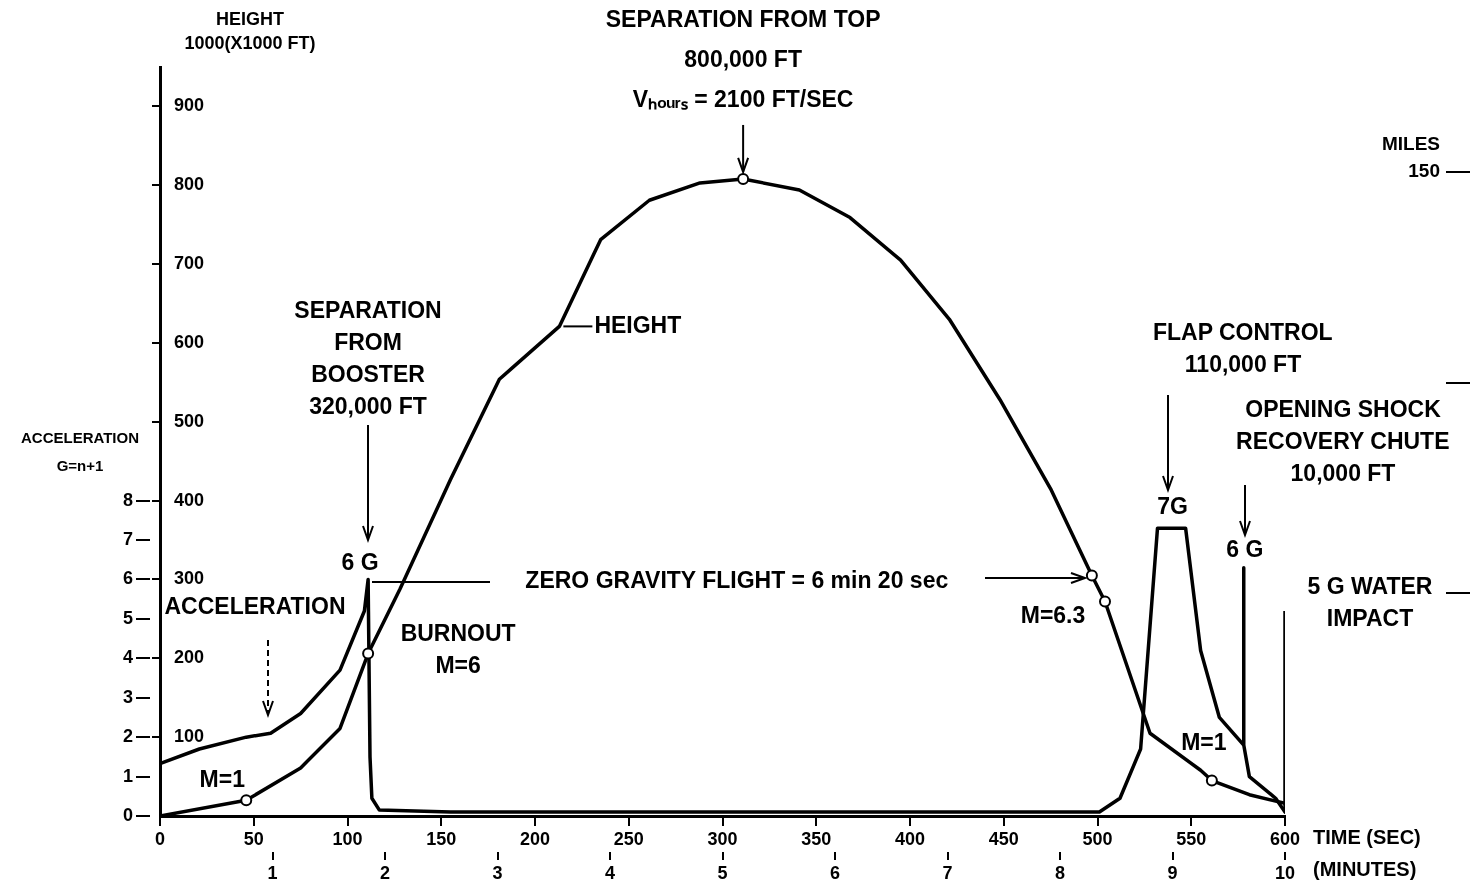  Describe the element at coordinates (1410, 156) in the screenshot. I see `text: MILES 150` at that location.